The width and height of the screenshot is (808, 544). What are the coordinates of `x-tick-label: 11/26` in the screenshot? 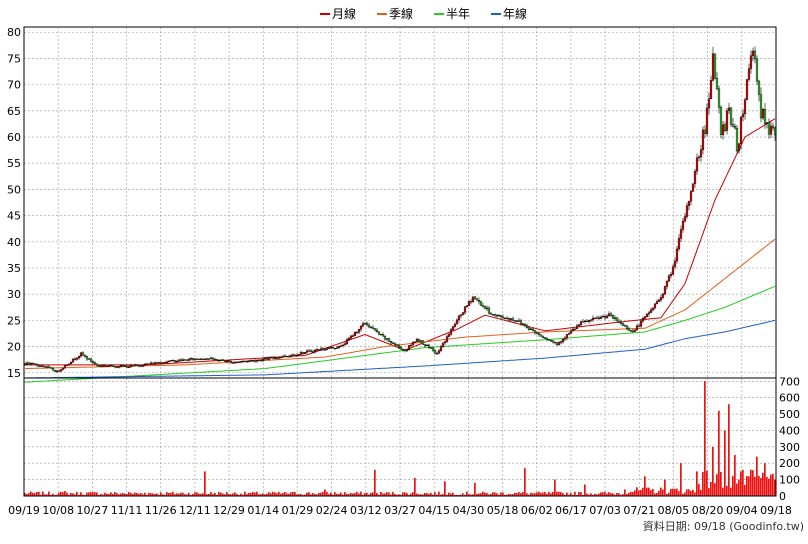 It's located at (161, 510).